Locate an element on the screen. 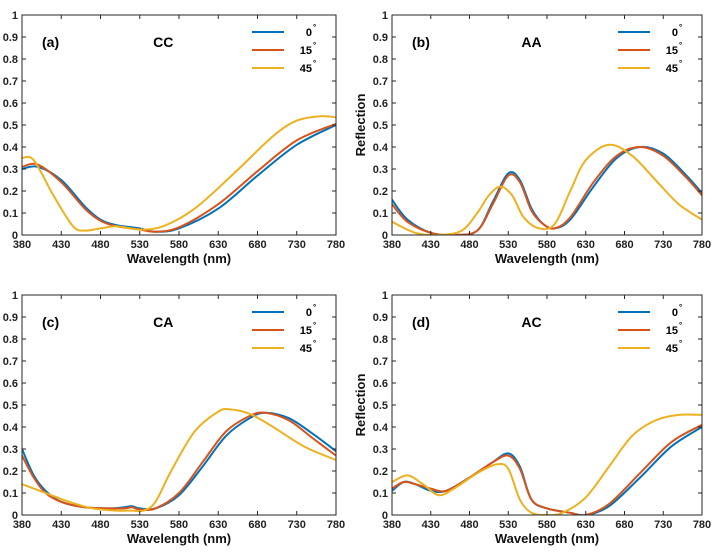 Image resolution: width=719 pixels, height=559 pixels. panel-title: CC is located at coordinates (163, 42).